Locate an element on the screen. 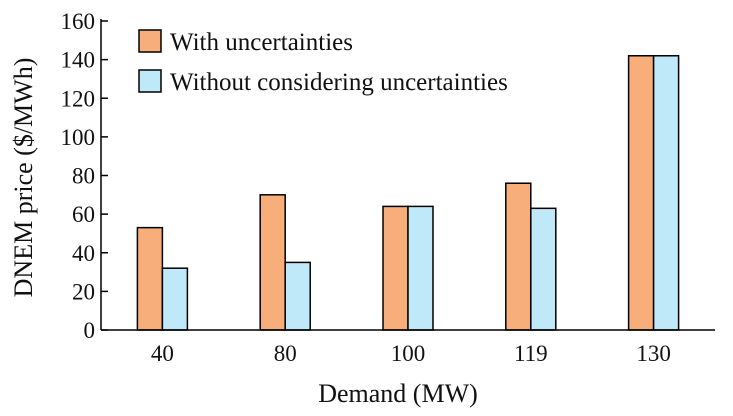  x-tick-label: 40 is located at coordinates (162, 353).